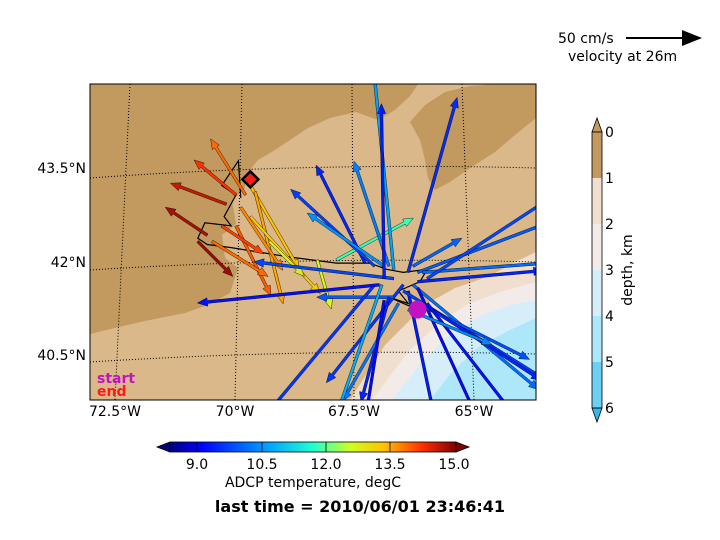 The width and height of the screenshot is (720, 540). What do you see at coordinates (389, 465) in the screenshot?
I see `temperature-tick-label: 13.5` at bounding box center [389, 465].